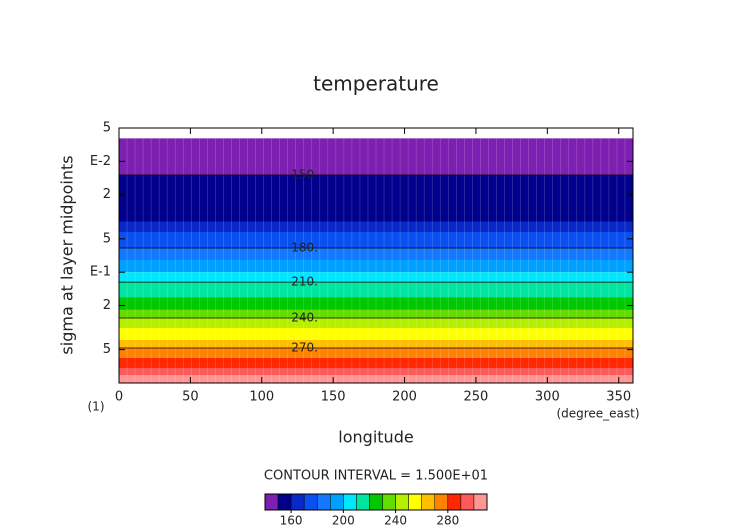 Image resolution: width=752 pixels, height=532 pixels. Describe the element at coordinates (67, 254) in the screenshot. I see `y-axis-label: sigma at layer midpoints` at that location.